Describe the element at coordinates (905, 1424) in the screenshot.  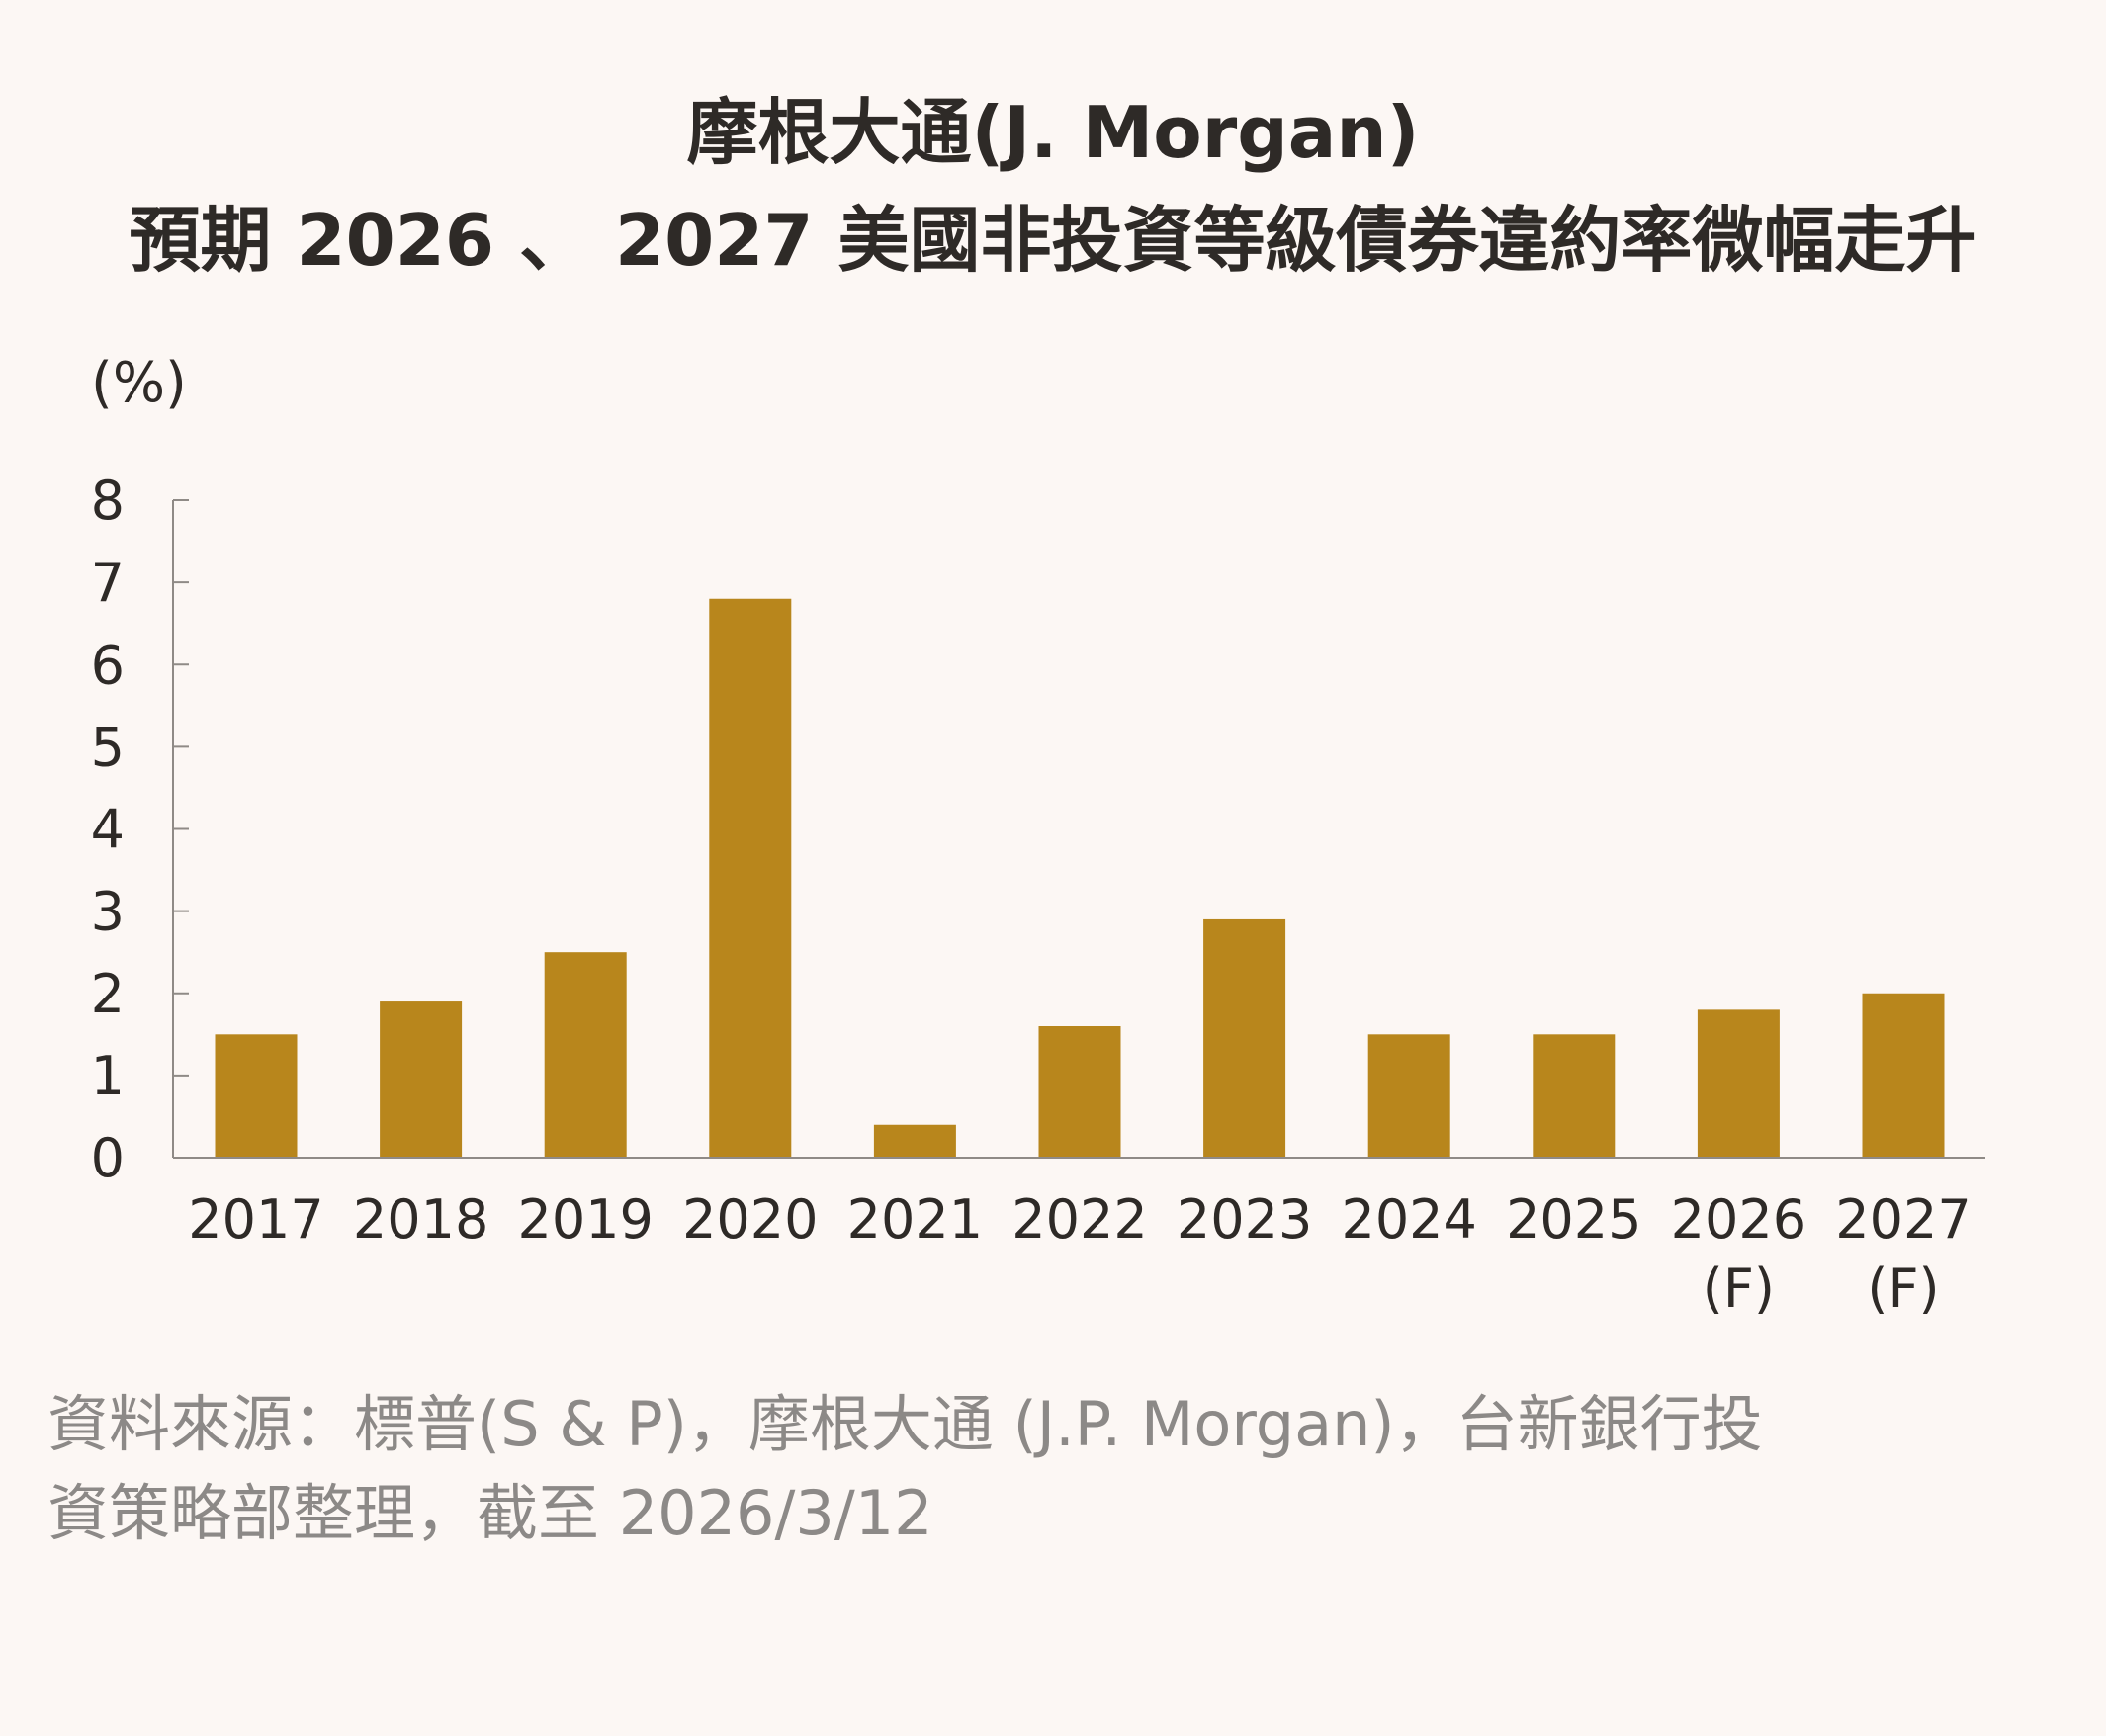
I see `source-note-line1: 資料來源：標普(S & P)，摩根大通 (J.P. Morgan)，台新銀行投` at that location.